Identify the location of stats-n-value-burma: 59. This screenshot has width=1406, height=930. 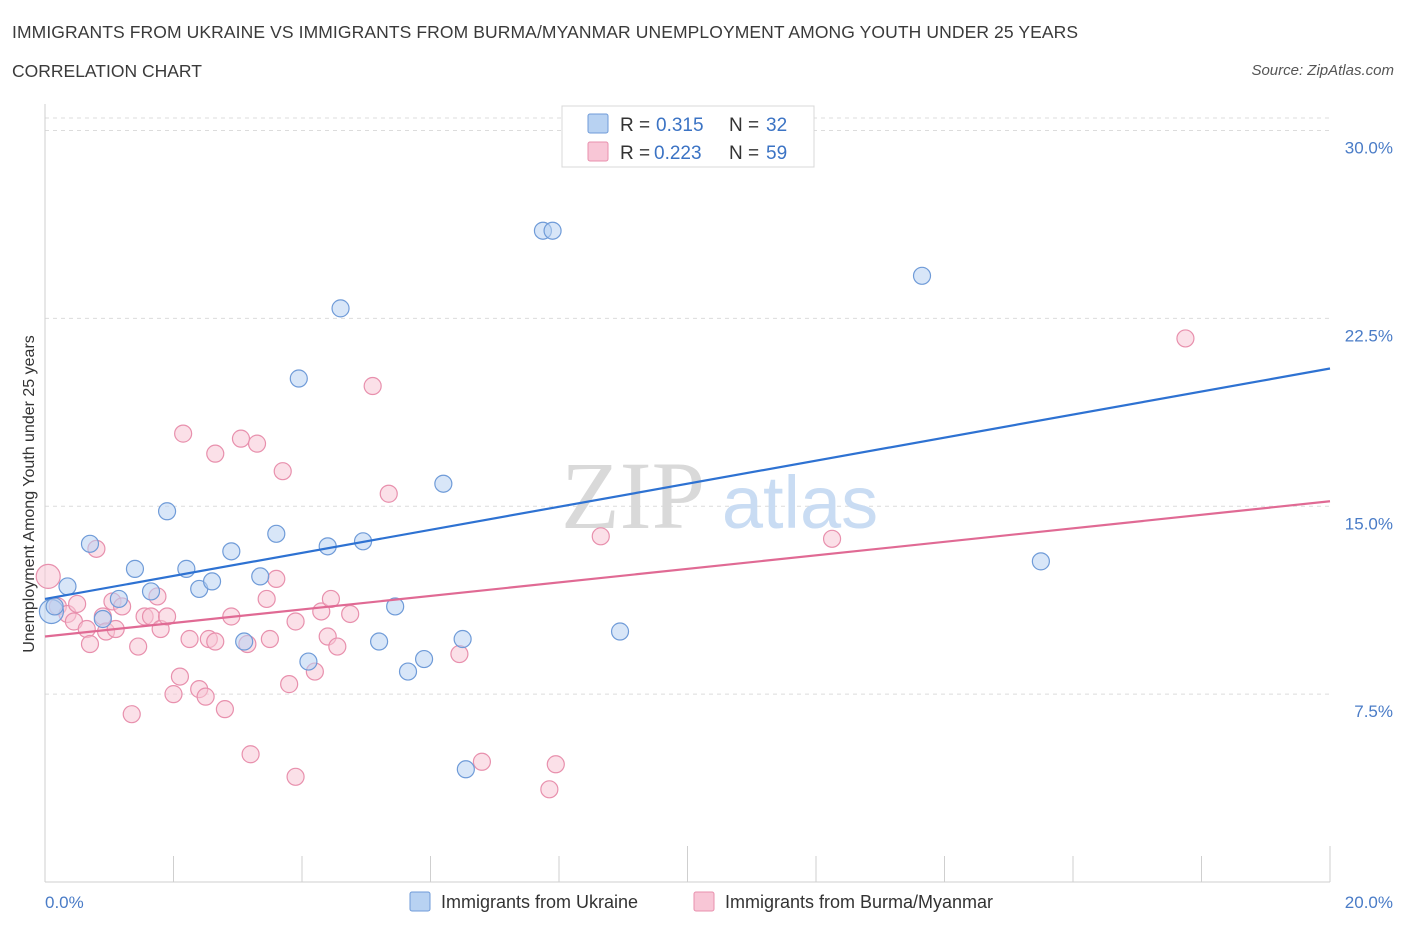
(776, 153).